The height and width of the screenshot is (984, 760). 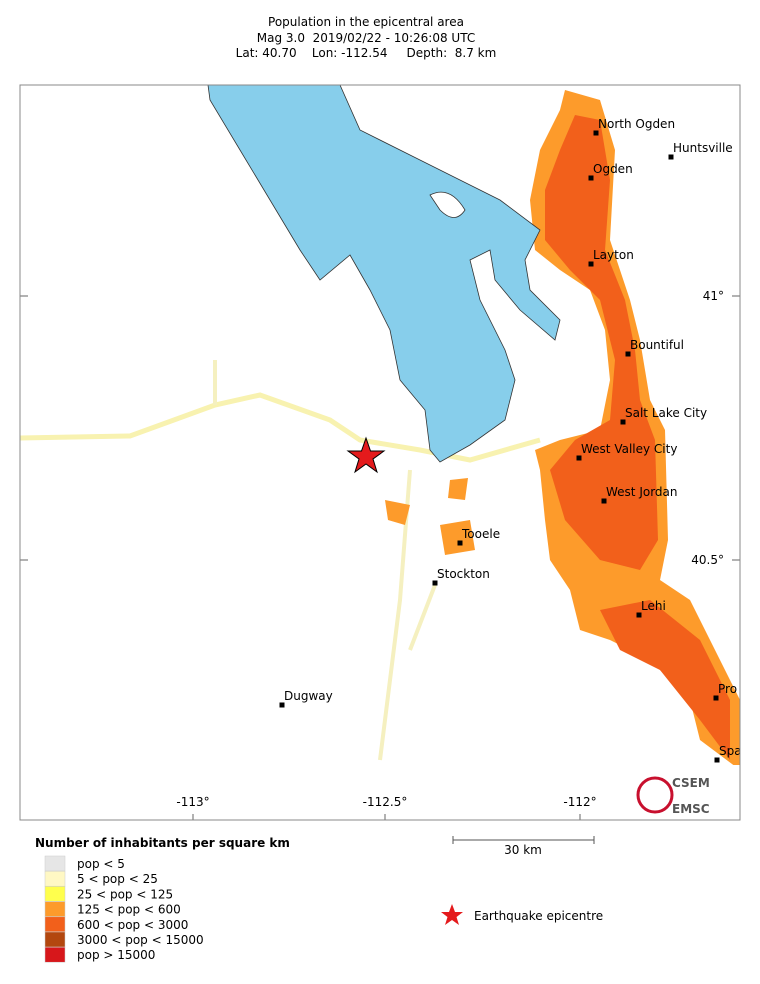 What do you see at coordinates (366, 22) in the screenshot?
I see `title: Population in the epicentral area` at bounding box center [366, 22].